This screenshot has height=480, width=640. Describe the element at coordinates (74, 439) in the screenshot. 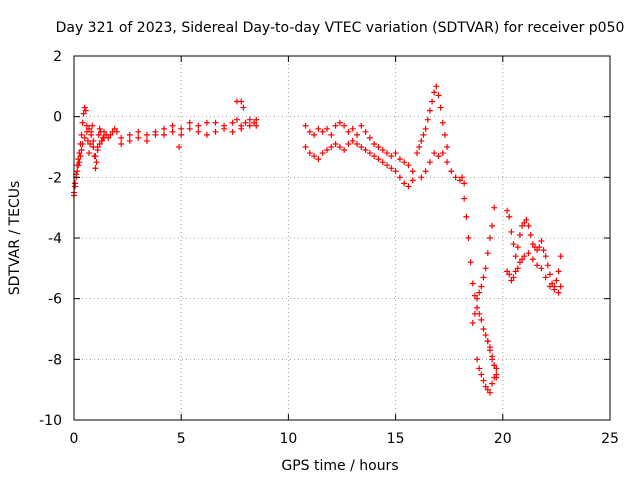

I see `x-tick-label: 0` at that location.